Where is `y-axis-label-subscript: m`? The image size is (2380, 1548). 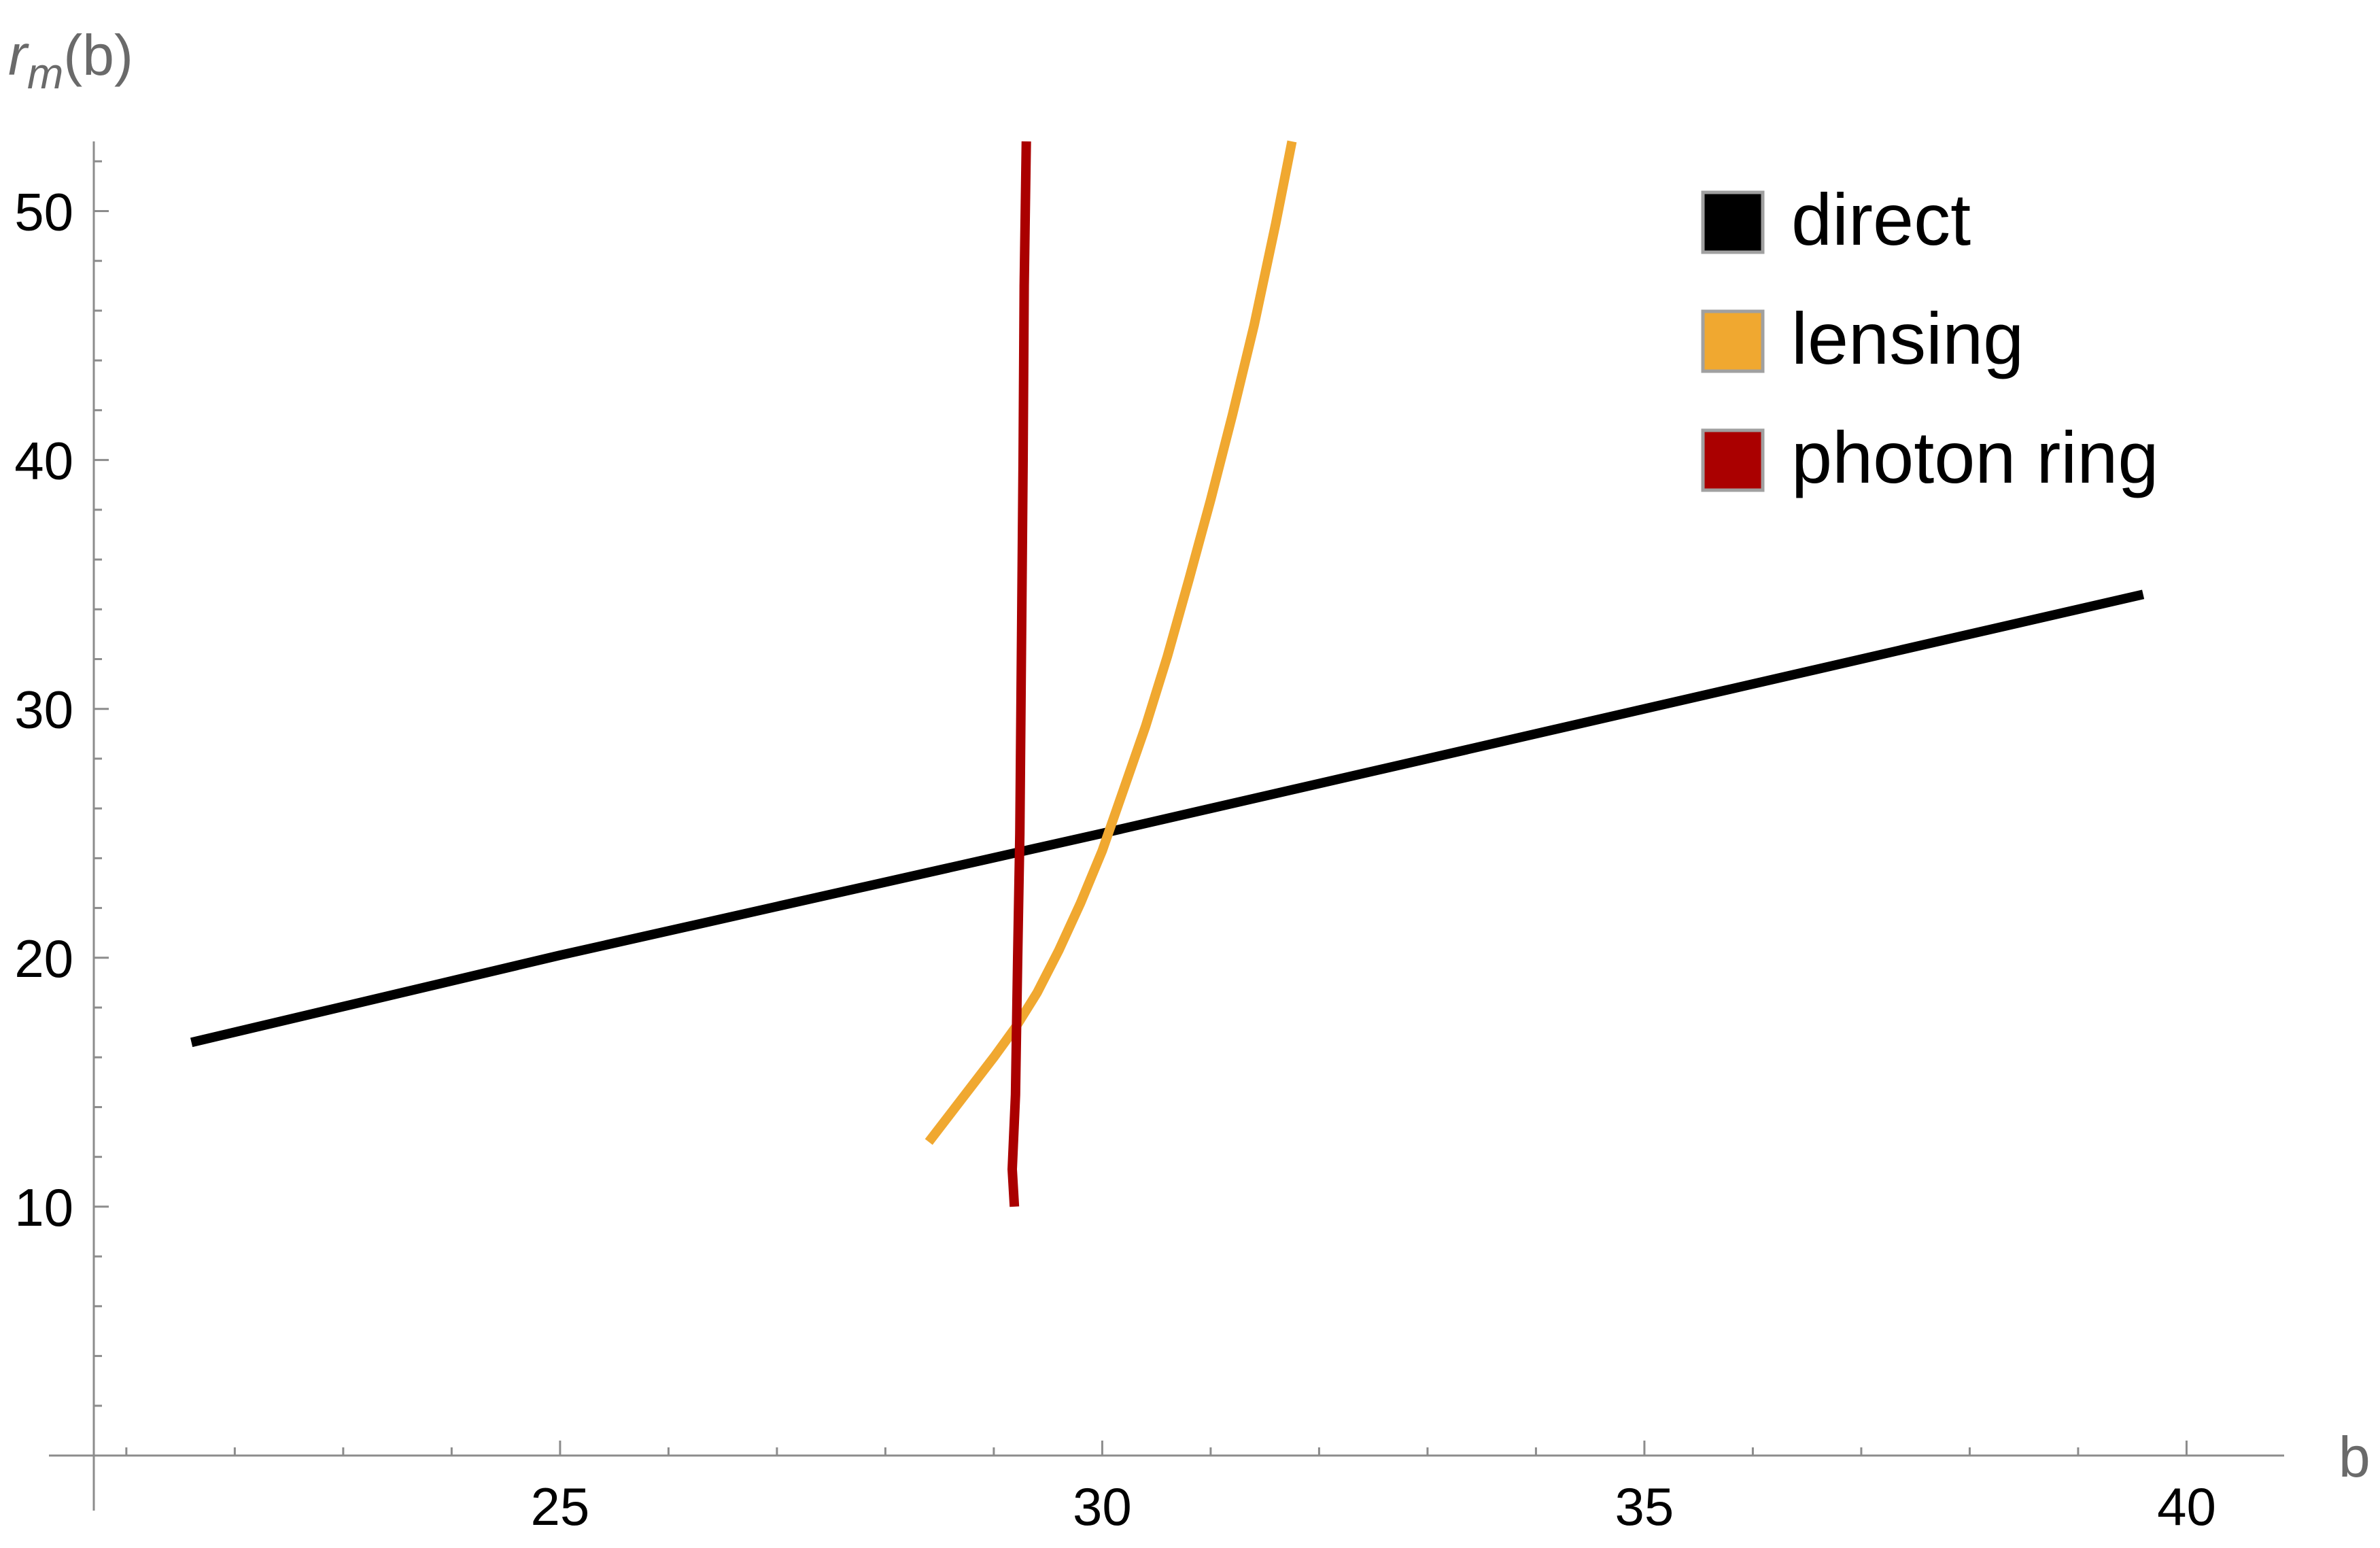 y-axis-label-subscript: m is located at coordinates (45, 73).